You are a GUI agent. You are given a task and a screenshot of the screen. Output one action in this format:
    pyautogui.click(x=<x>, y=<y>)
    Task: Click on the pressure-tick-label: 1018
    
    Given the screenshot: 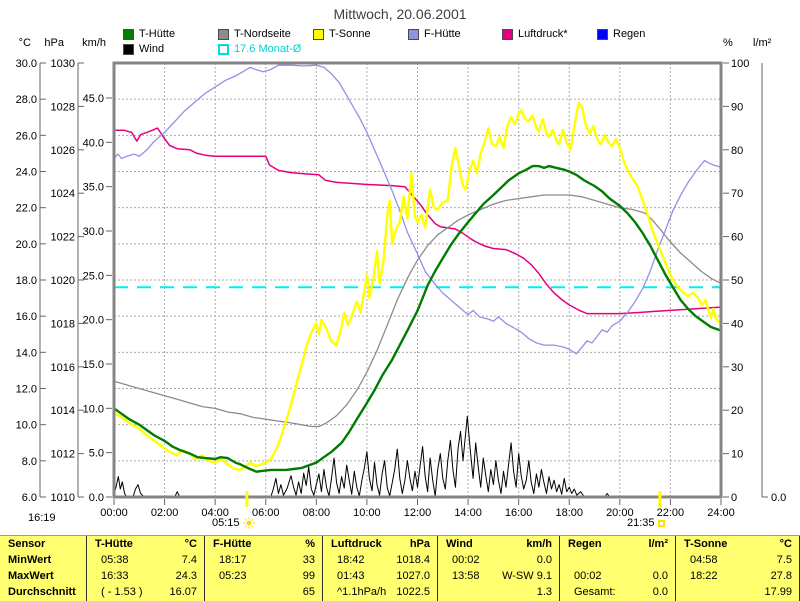 What is the action you would take?
    pyautogui.click(x=63, y=324)
    